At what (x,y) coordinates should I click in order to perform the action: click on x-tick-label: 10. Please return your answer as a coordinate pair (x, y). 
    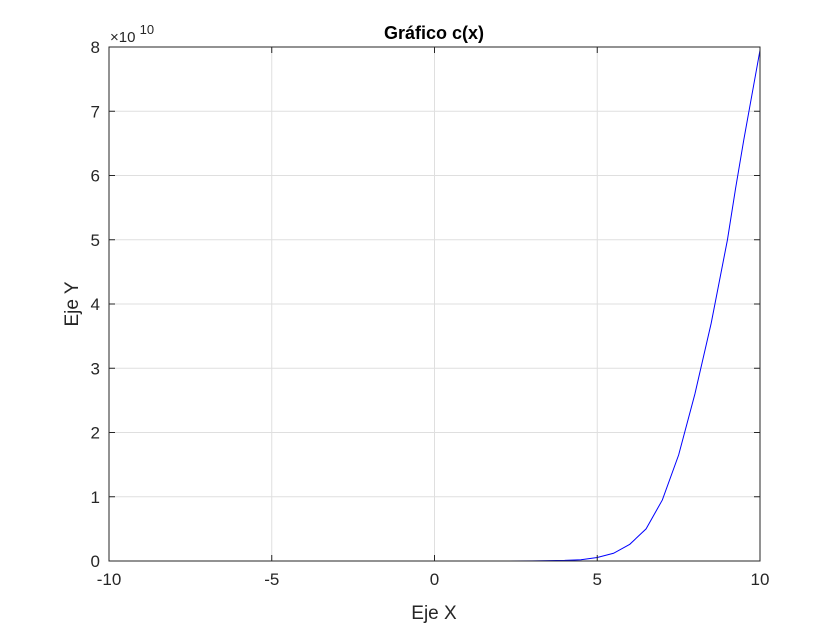
    Looking at the image, I should click on (760, 579).